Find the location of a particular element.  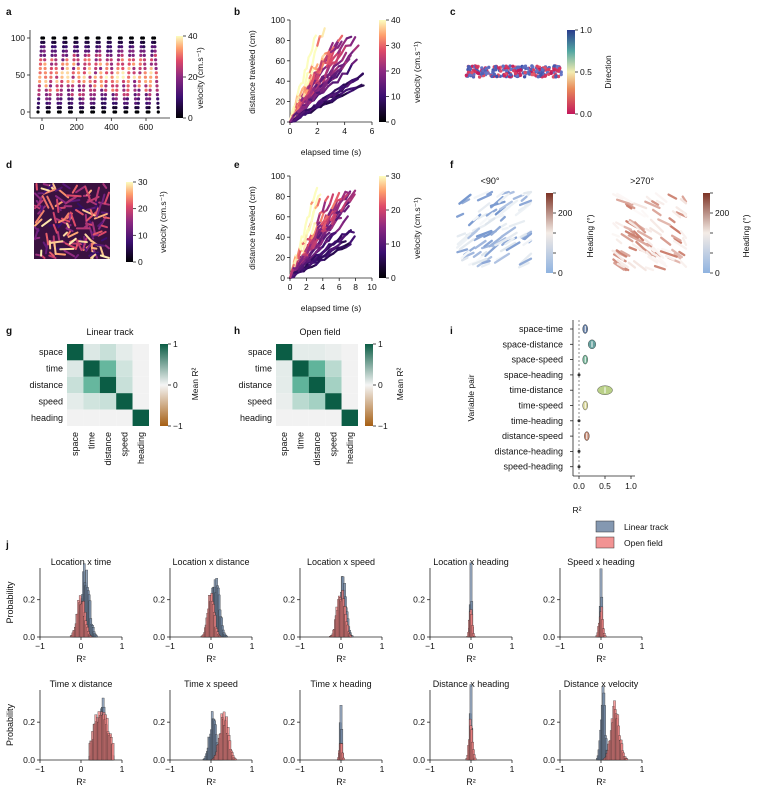

x-tick-label: 0.0 is located at coordinates (579, 486).